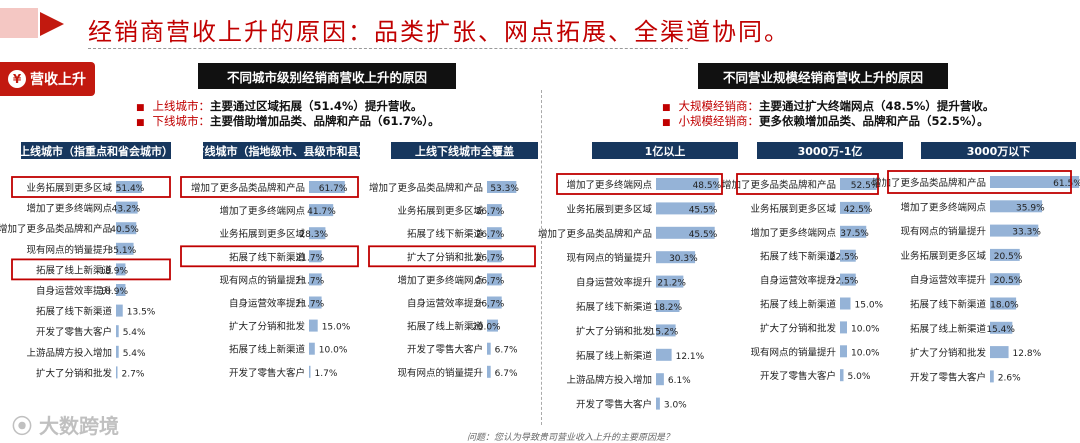 This screenshot has width=1080, height=443. I want to click on note-key: 小规模经销商：, so click(719, 121).